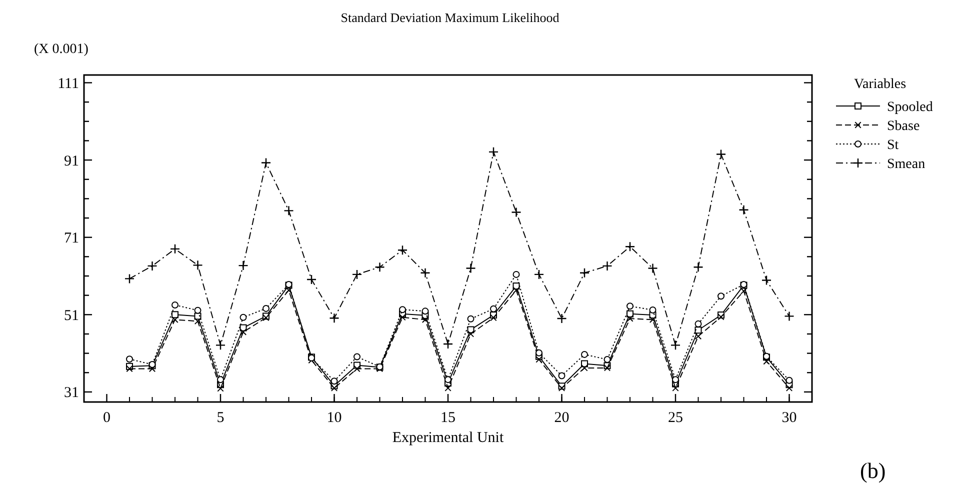 This screenshot has width=958, height=488. I want to click on y-tick-label: 71, so click(71, 238).